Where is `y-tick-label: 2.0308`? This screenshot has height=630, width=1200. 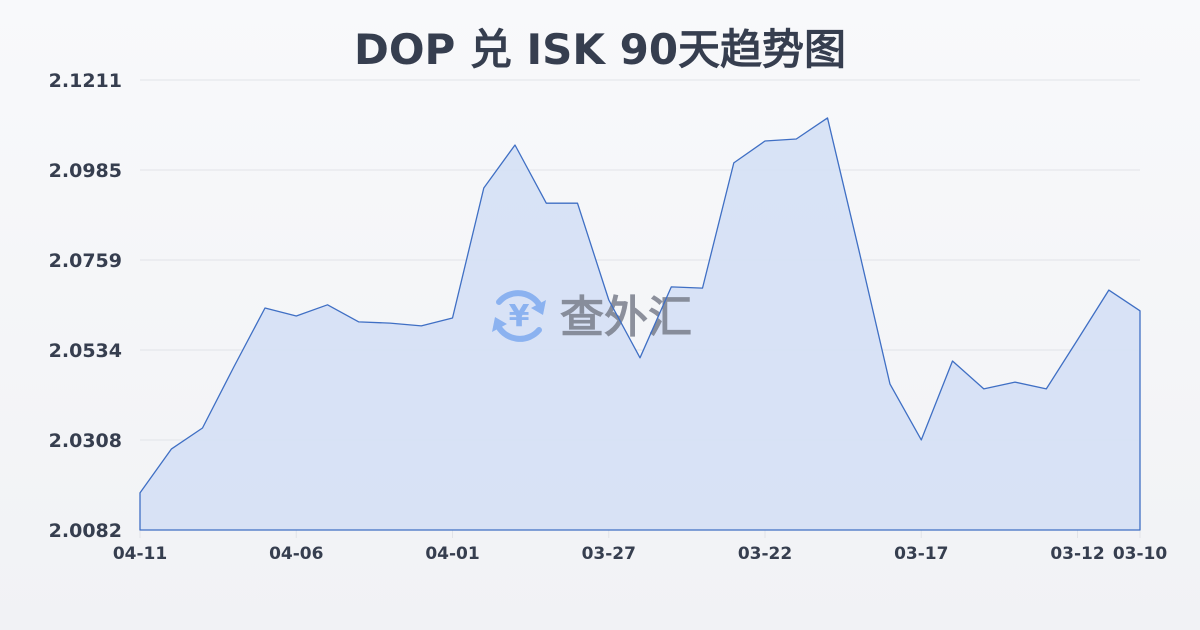
y-tick-label: 2.0308 is located at coordinates (85, 441).